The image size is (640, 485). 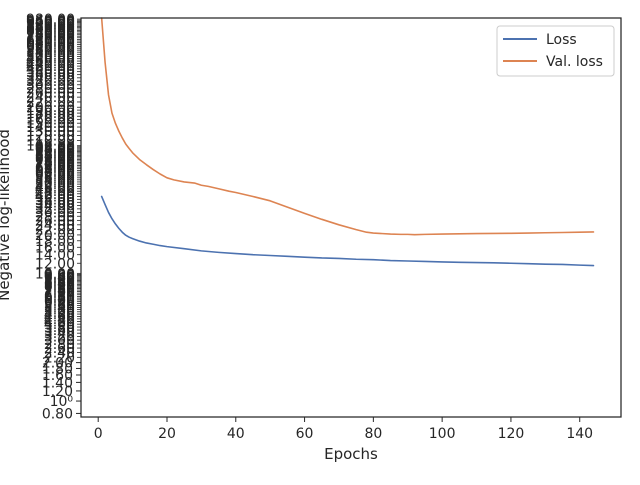 What do you see at coordinates (50, 20) in the screenshot?
I see `y-tick-label-crowded: 980.00` at bounding box center [50, 20].